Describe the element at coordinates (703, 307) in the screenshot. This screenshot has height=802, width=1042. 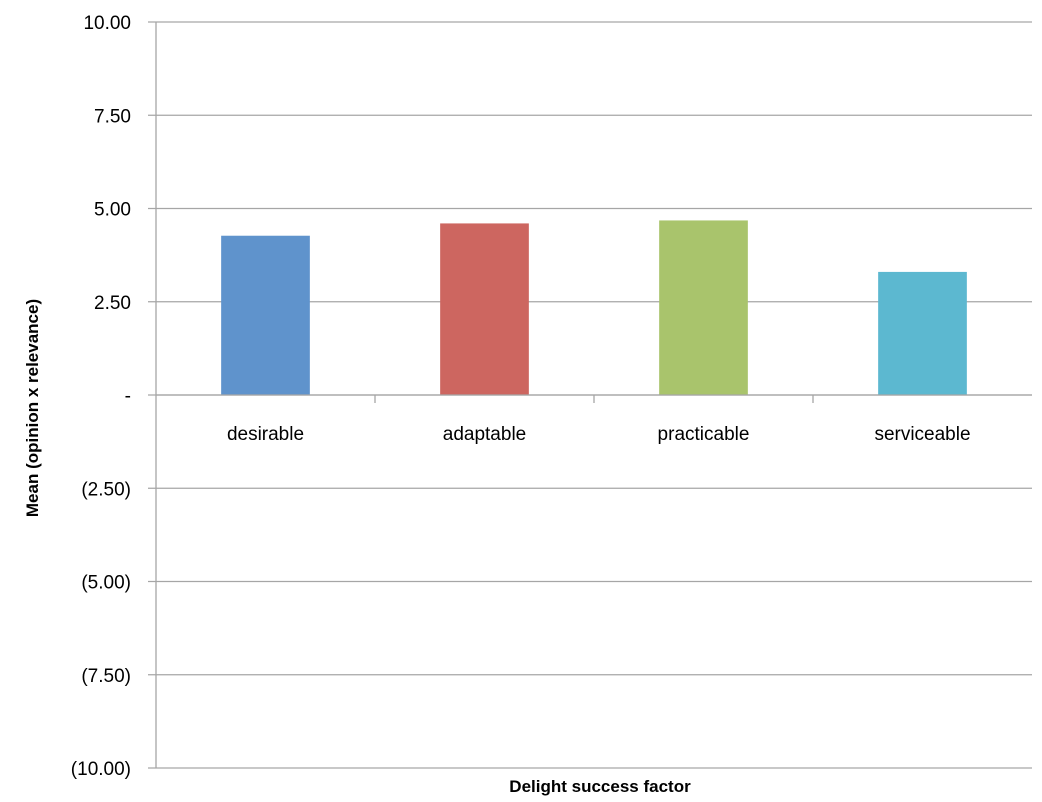
I see `bar-practicable` at that location.